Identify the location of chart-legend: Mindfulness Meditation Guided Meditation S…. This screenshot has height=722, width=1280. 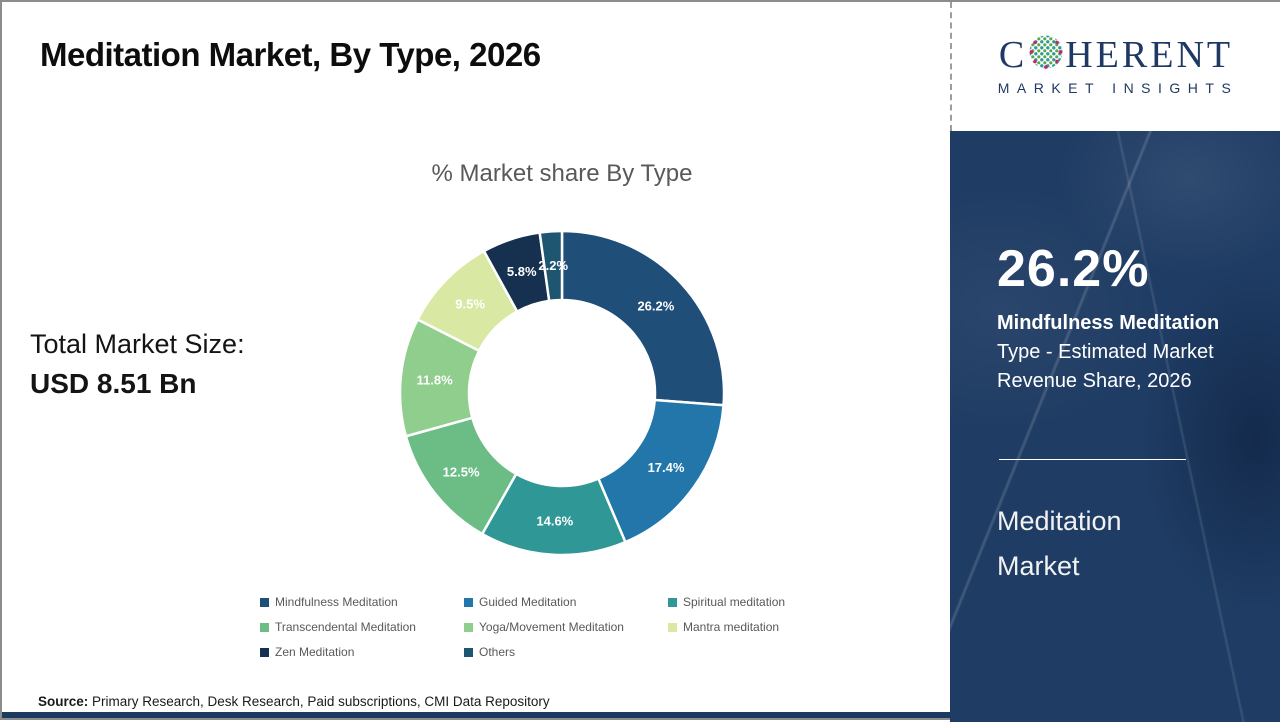
(571, 627).